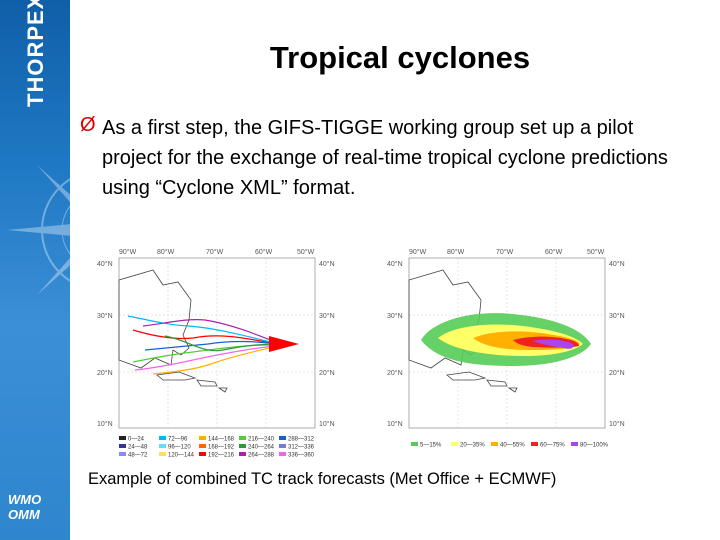  Describe the element at coordinates (418, 252) in the screenshot. I see `right-map-lon-label: 90°W` at that location.